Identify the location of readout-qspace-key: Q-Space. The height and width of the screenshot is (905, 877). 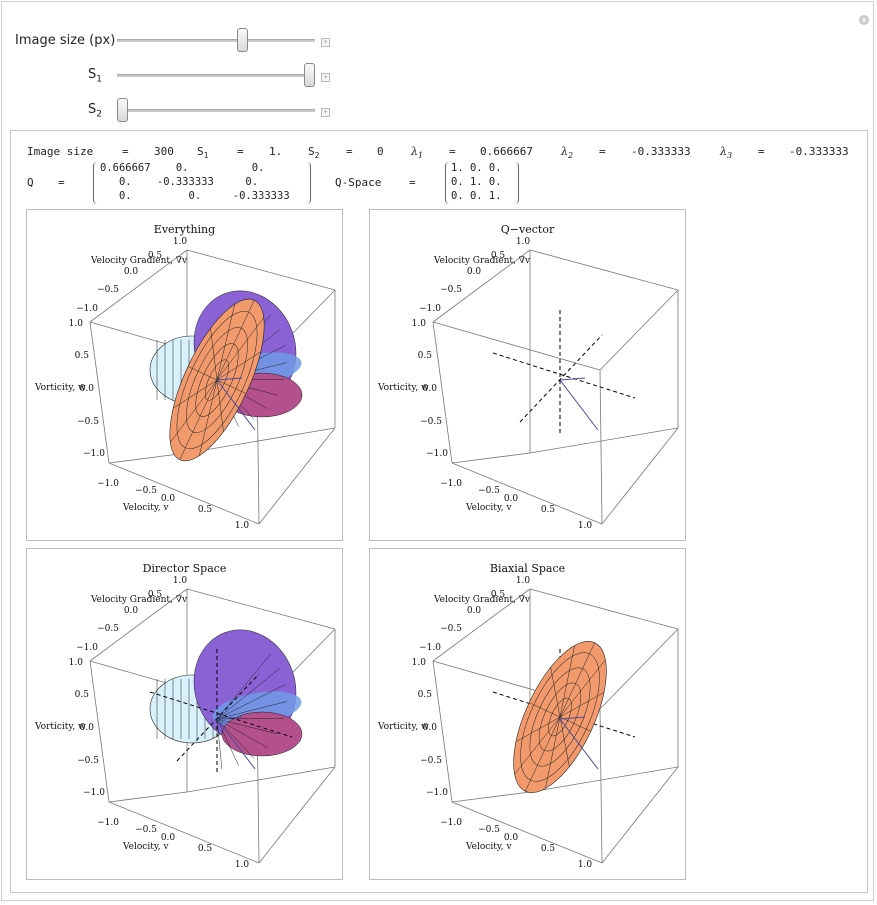
(358, 182).